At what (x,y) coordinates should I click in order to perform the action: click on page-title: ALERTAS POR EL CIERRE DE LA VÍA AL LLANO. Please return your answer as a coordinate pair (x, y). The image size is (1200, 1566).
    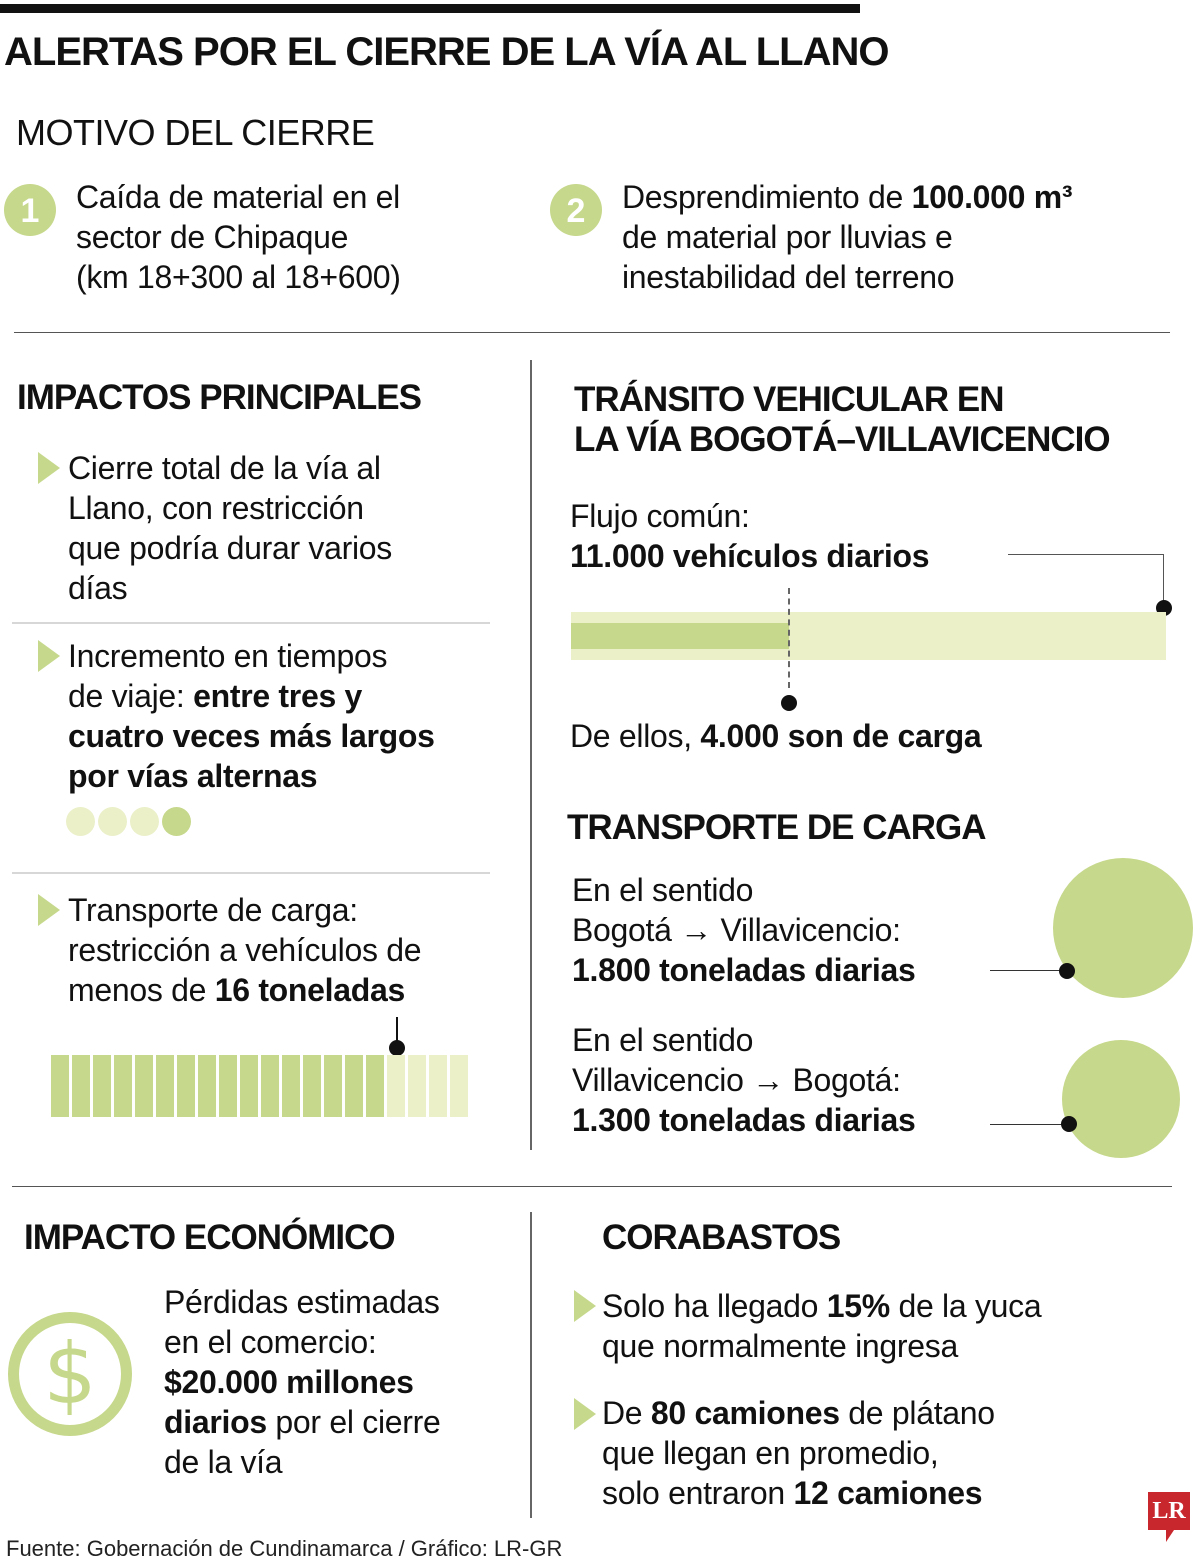
    Looking at the image, I should click on (446, 52).